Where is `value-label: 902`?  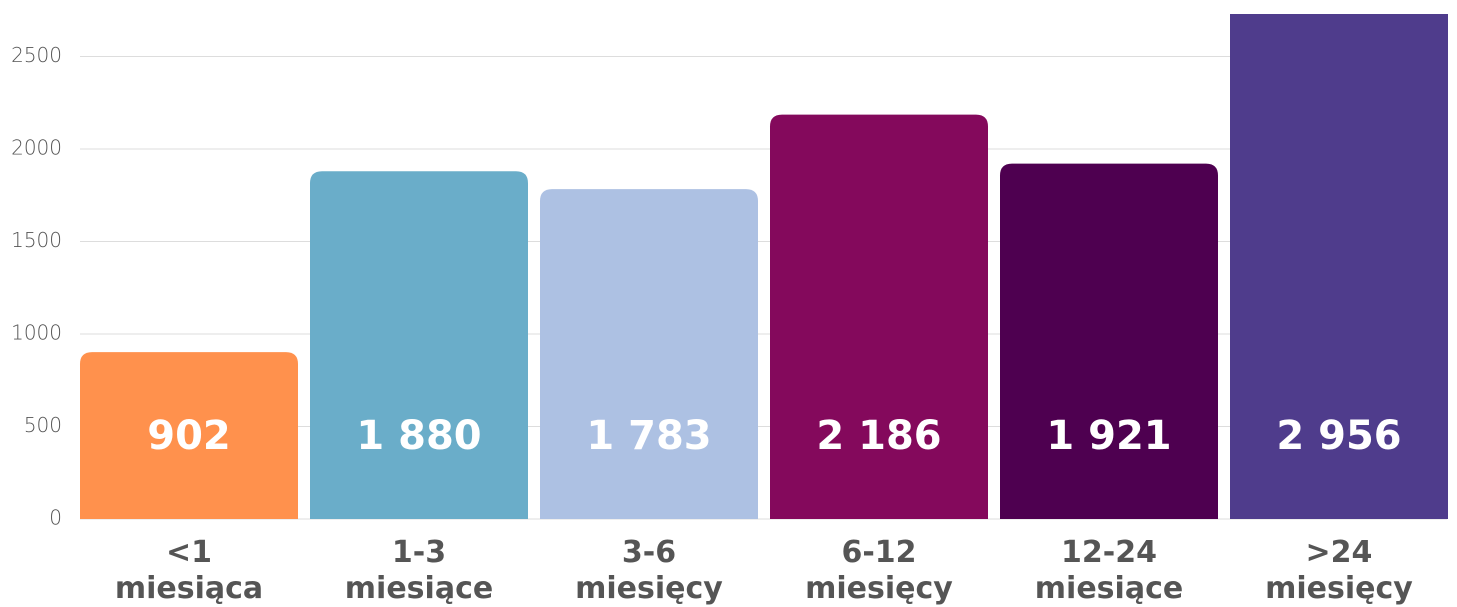
value-label: 902 is located at coordinates (189, 436).